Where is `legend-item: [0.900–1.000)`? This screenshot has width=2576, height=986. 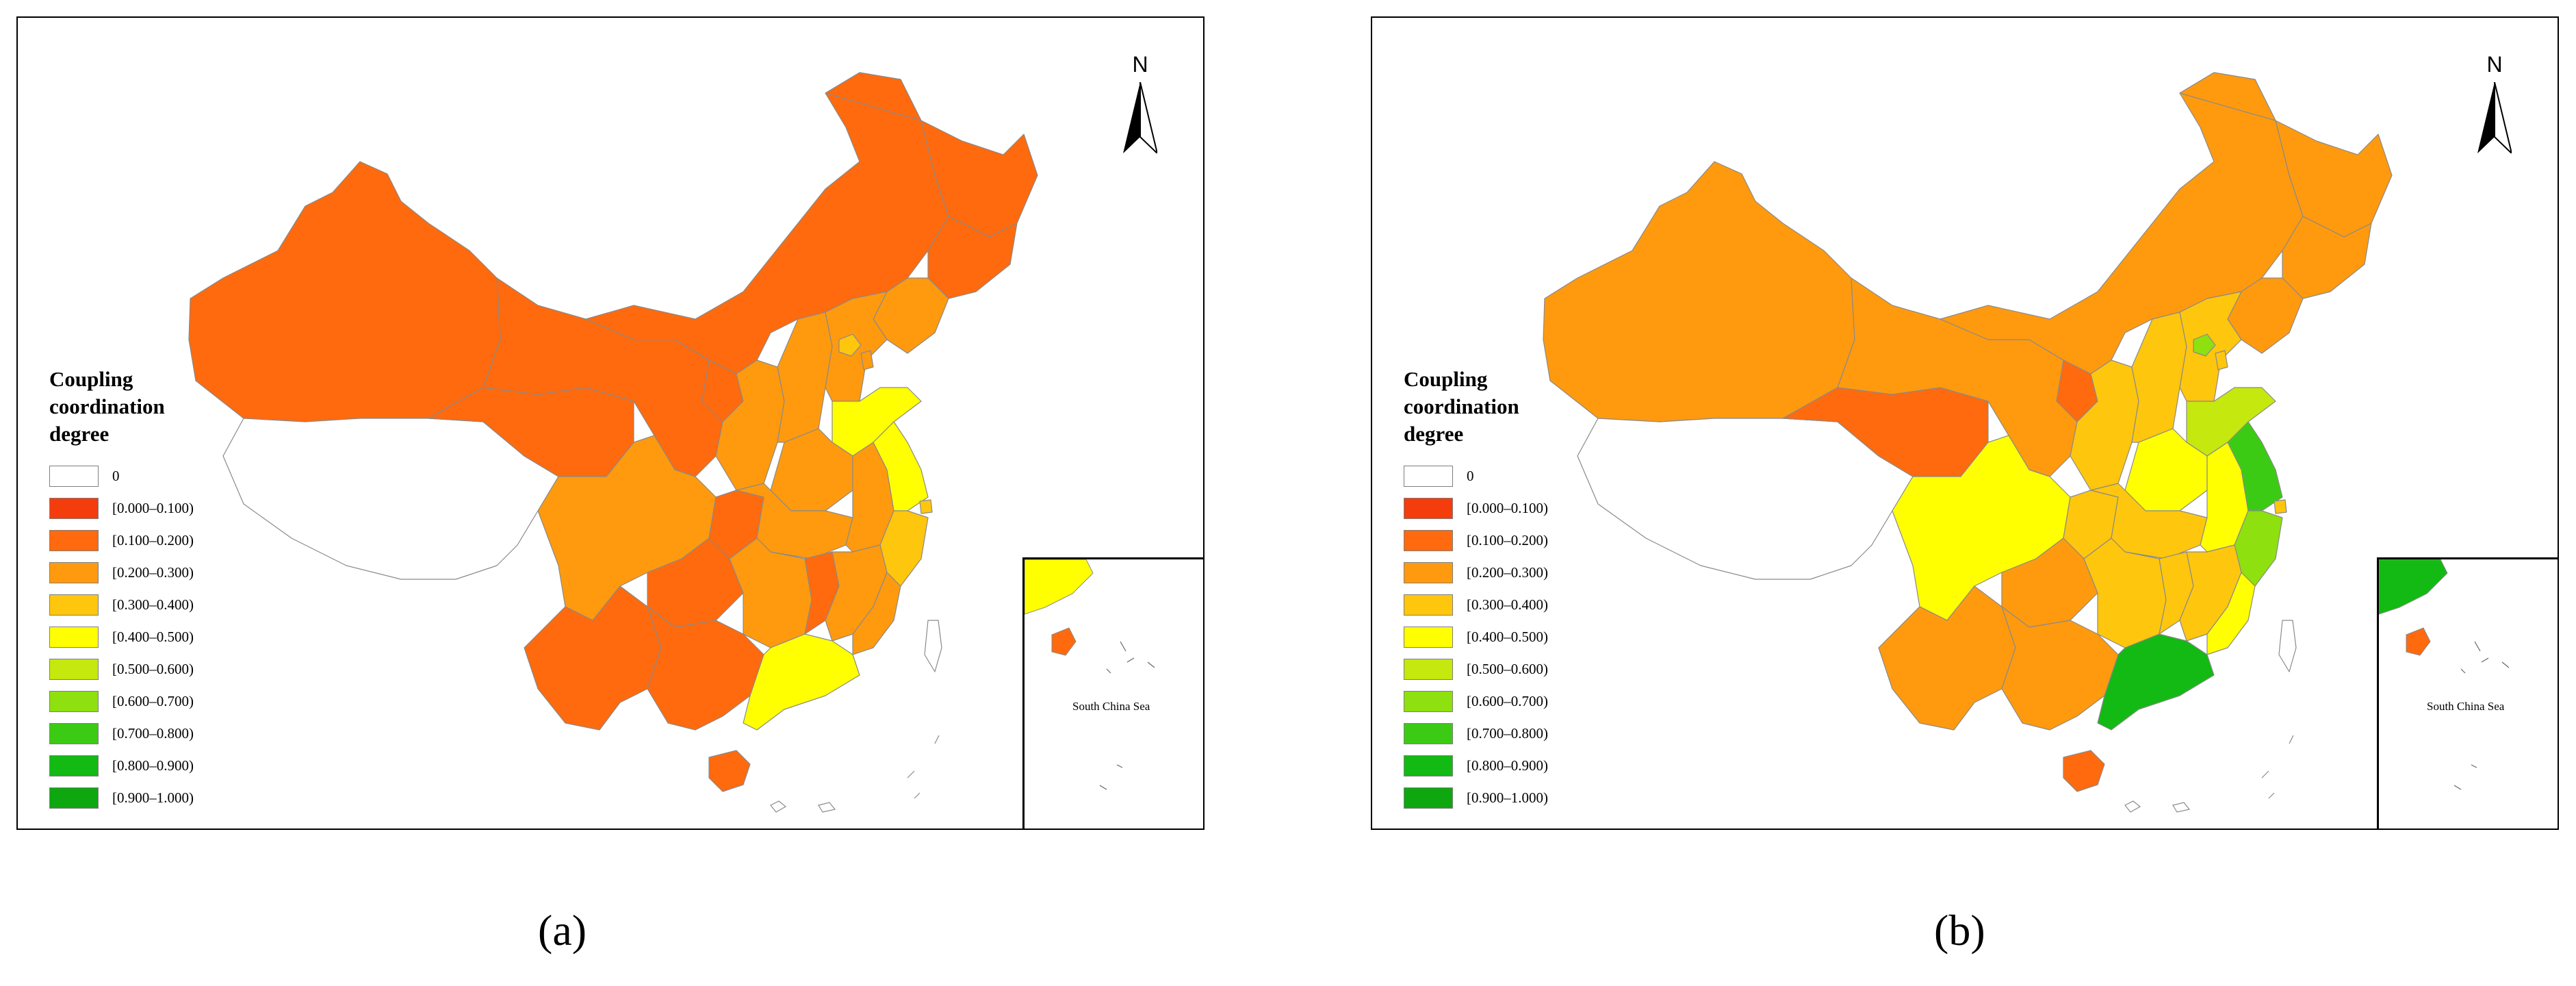 legend-item: [0.900–1.000) is located at coordinates (158, 798).